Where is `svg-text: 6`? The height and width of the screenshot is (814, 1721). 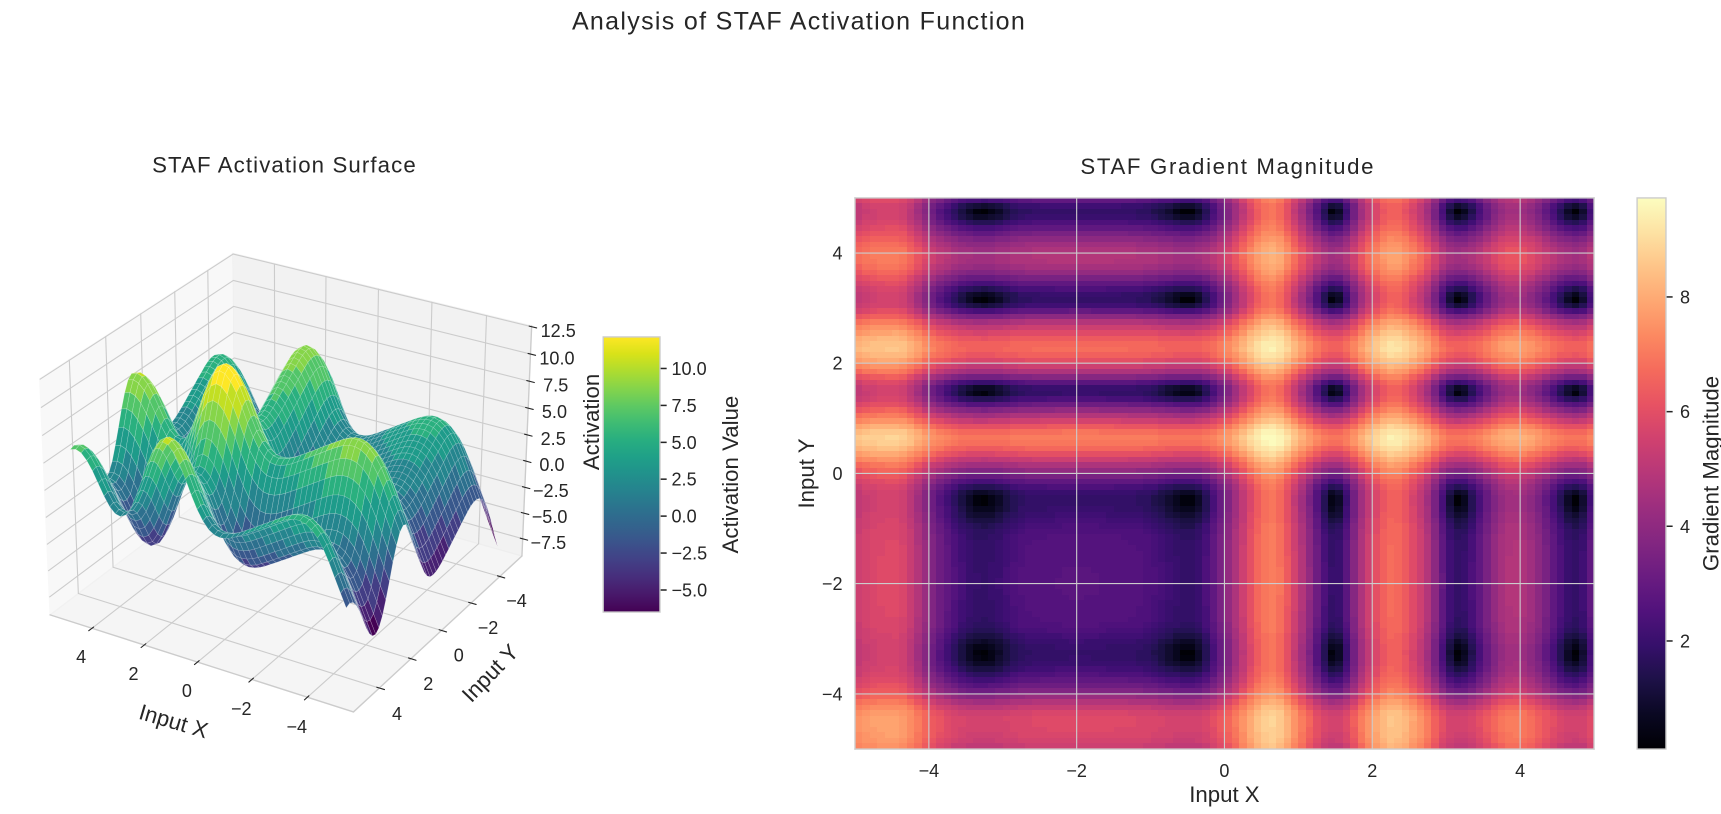 svg-text: 6 is located at coordinates (1685, 412).